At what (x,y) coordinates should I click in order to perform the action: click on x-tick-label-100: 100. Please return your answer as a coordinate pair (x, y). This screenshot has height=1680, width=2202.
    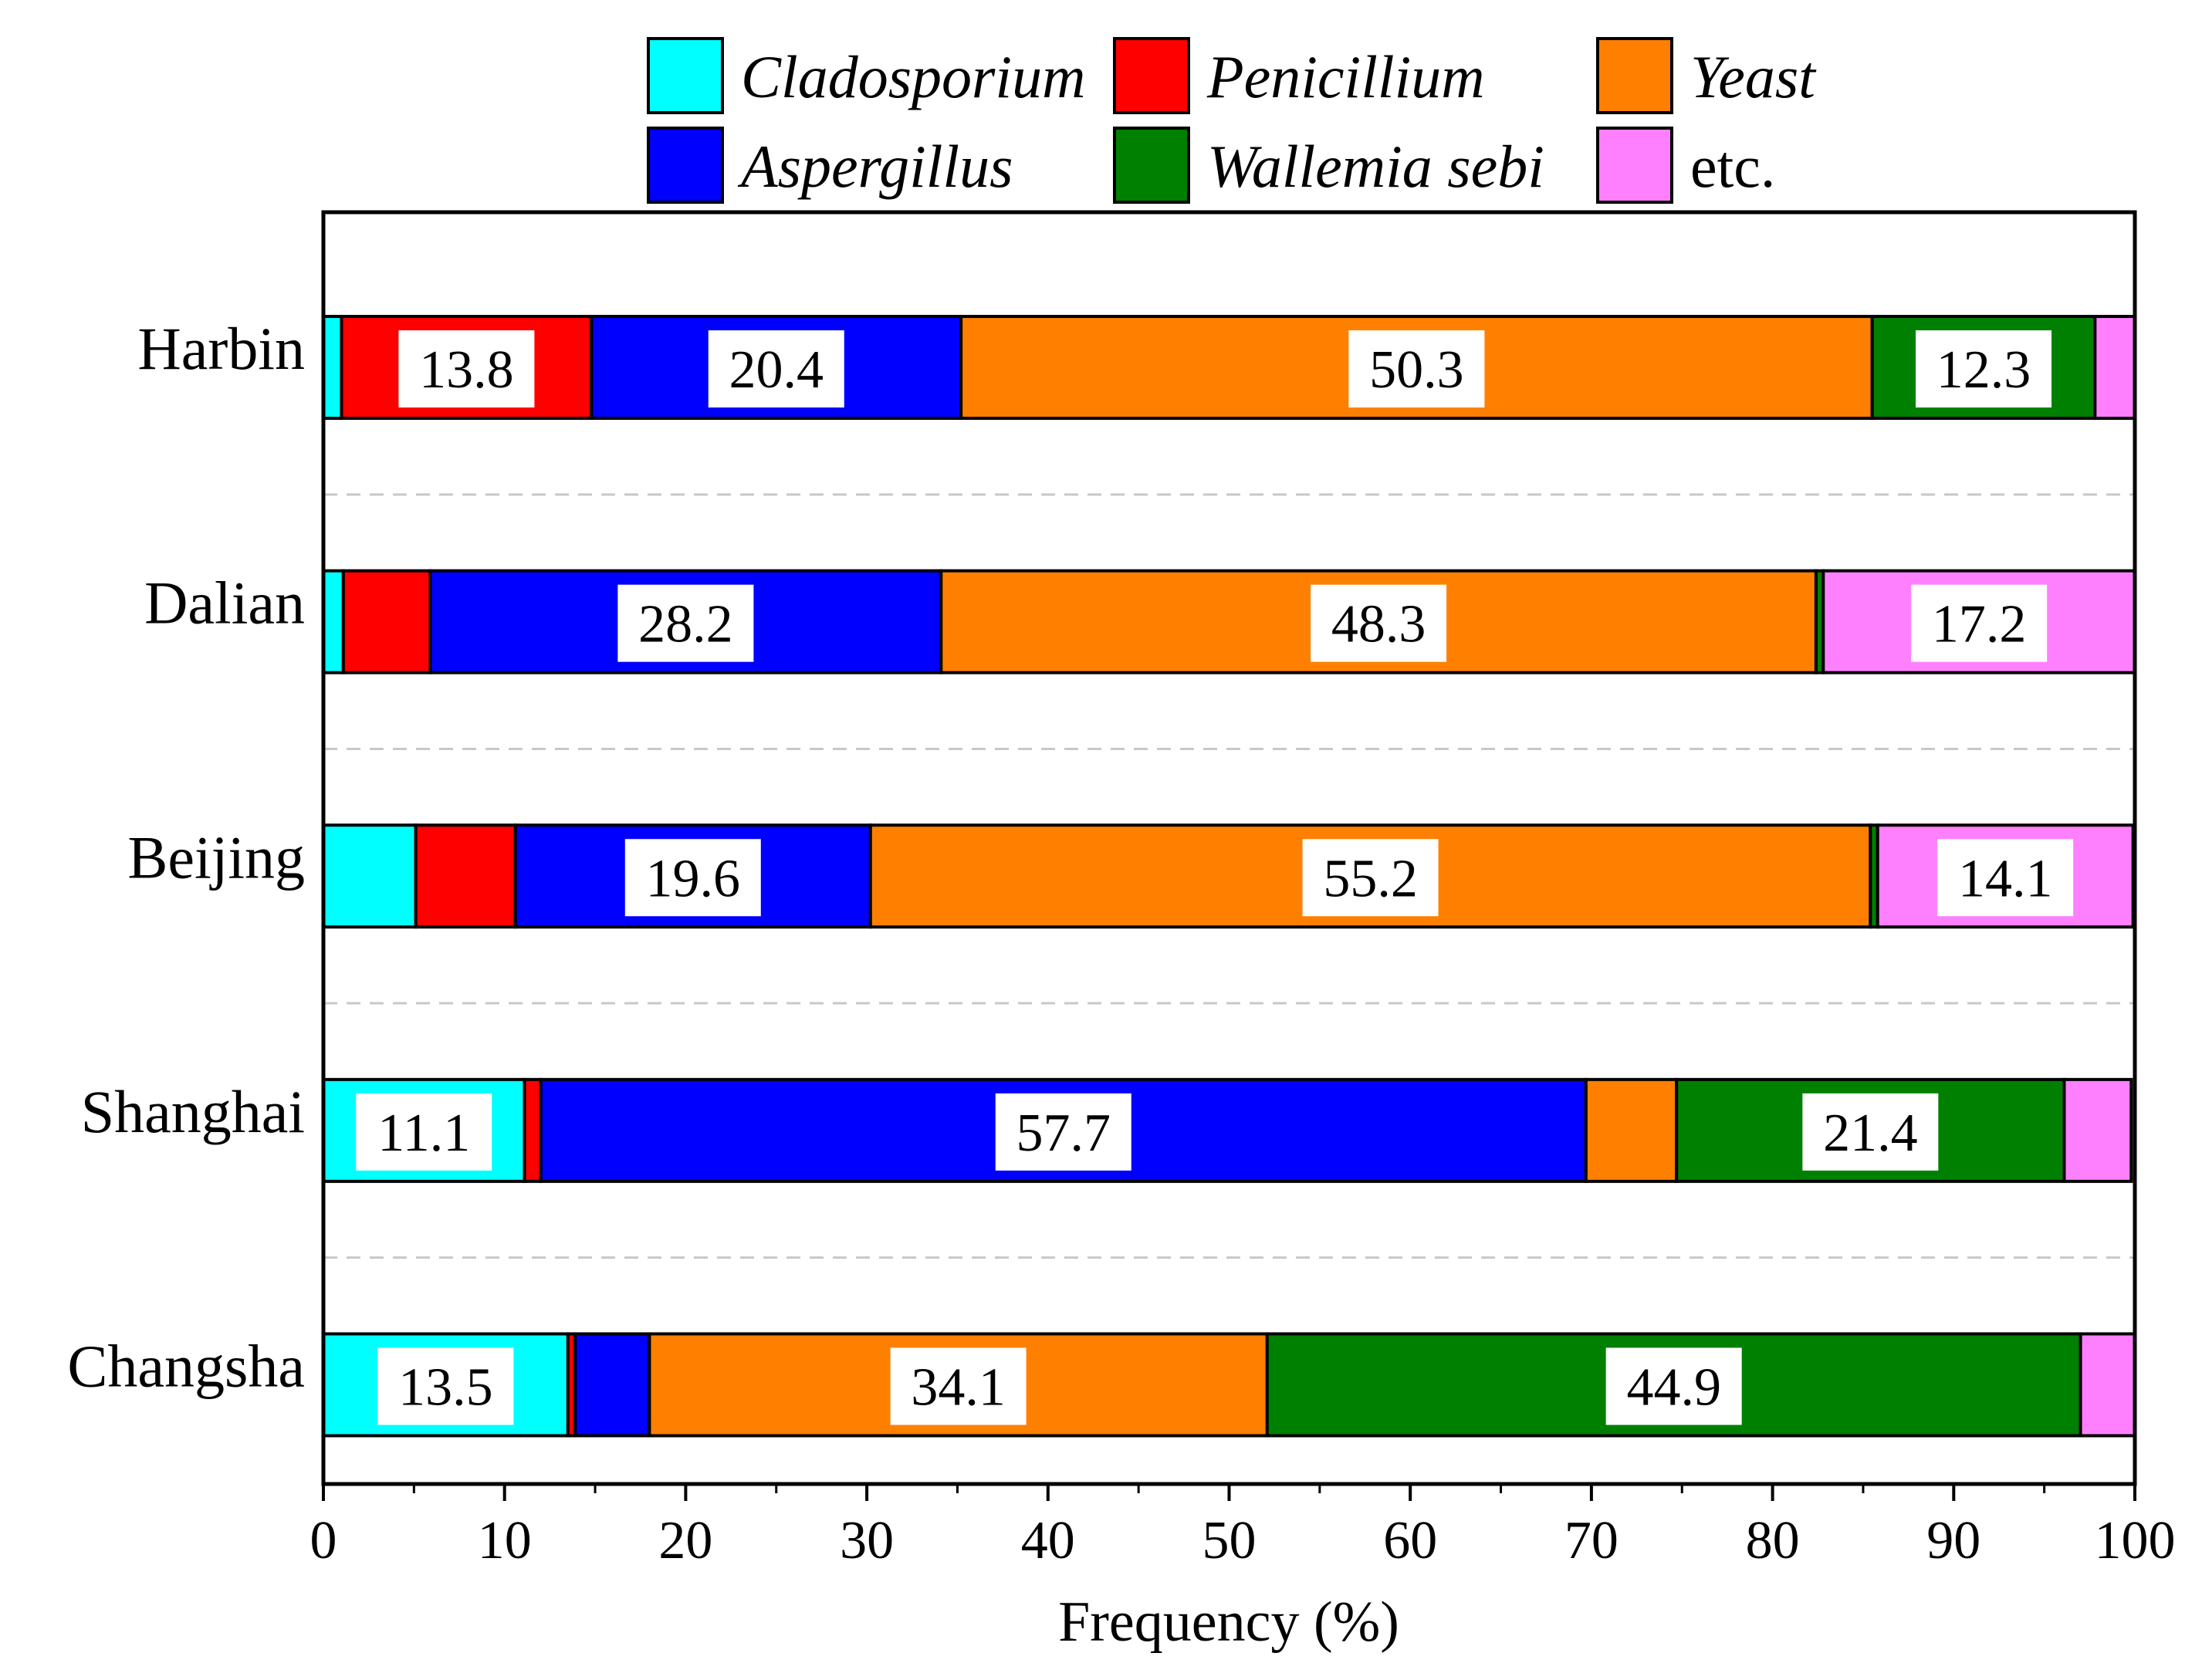
    Looking at the image, I should click on (2135, 1540).